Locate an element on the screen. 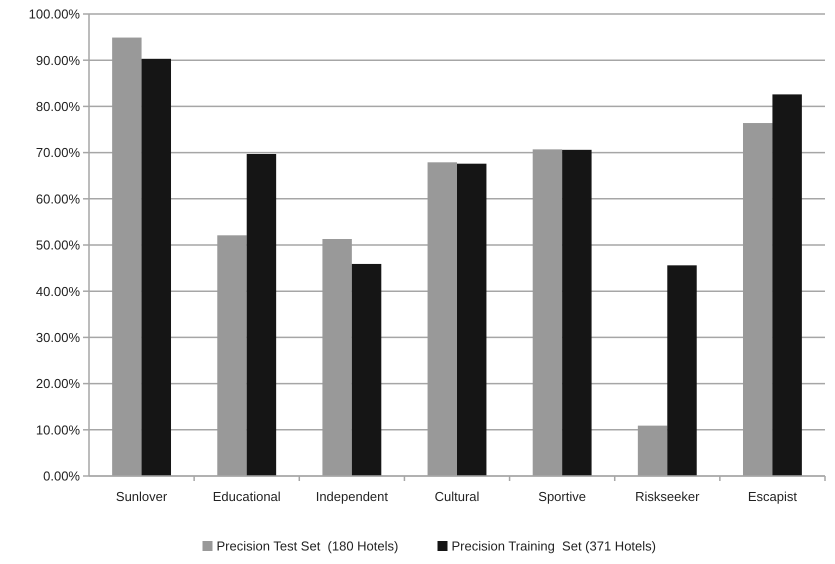 The image size is (835, 564). y-tick-label: 30.00% is located at coordinates (58, 337).